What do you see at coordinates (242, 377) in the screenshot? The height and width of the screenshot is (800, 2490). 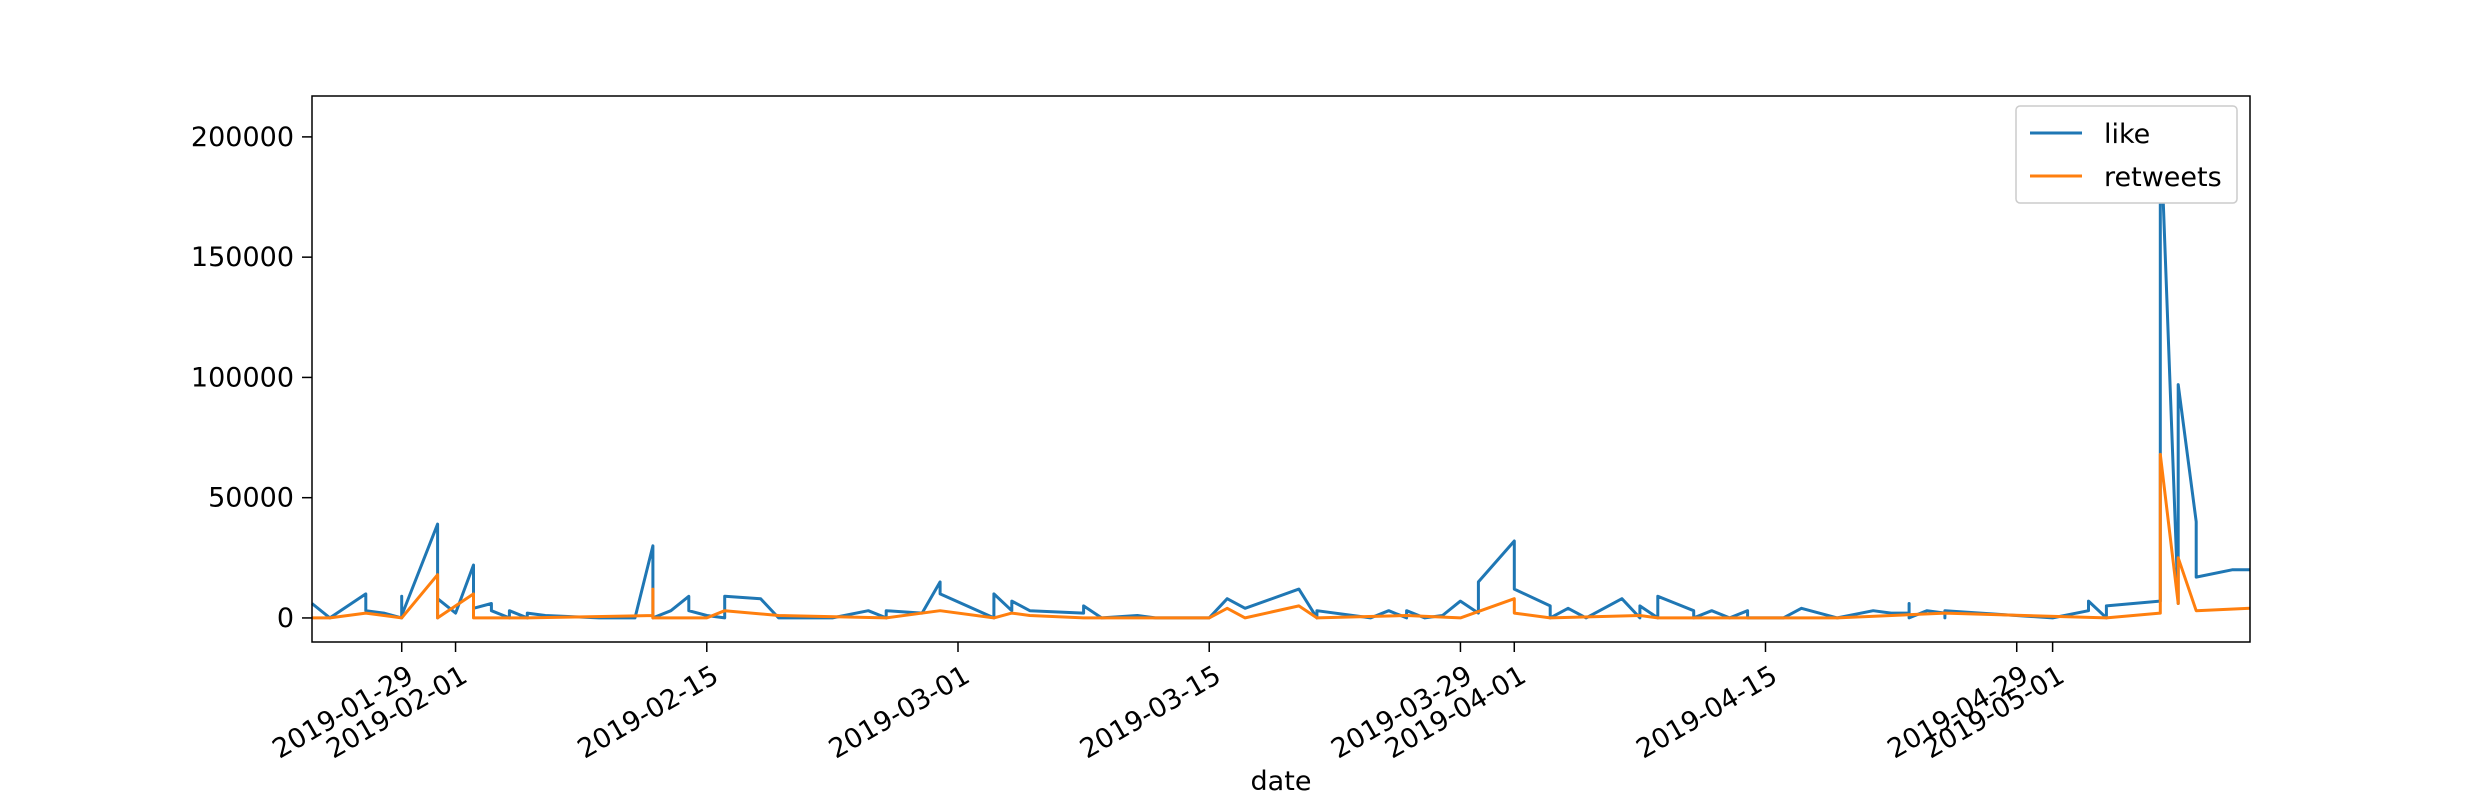 I see `y-tick-label: 100000` at bounding box center [242, 377].